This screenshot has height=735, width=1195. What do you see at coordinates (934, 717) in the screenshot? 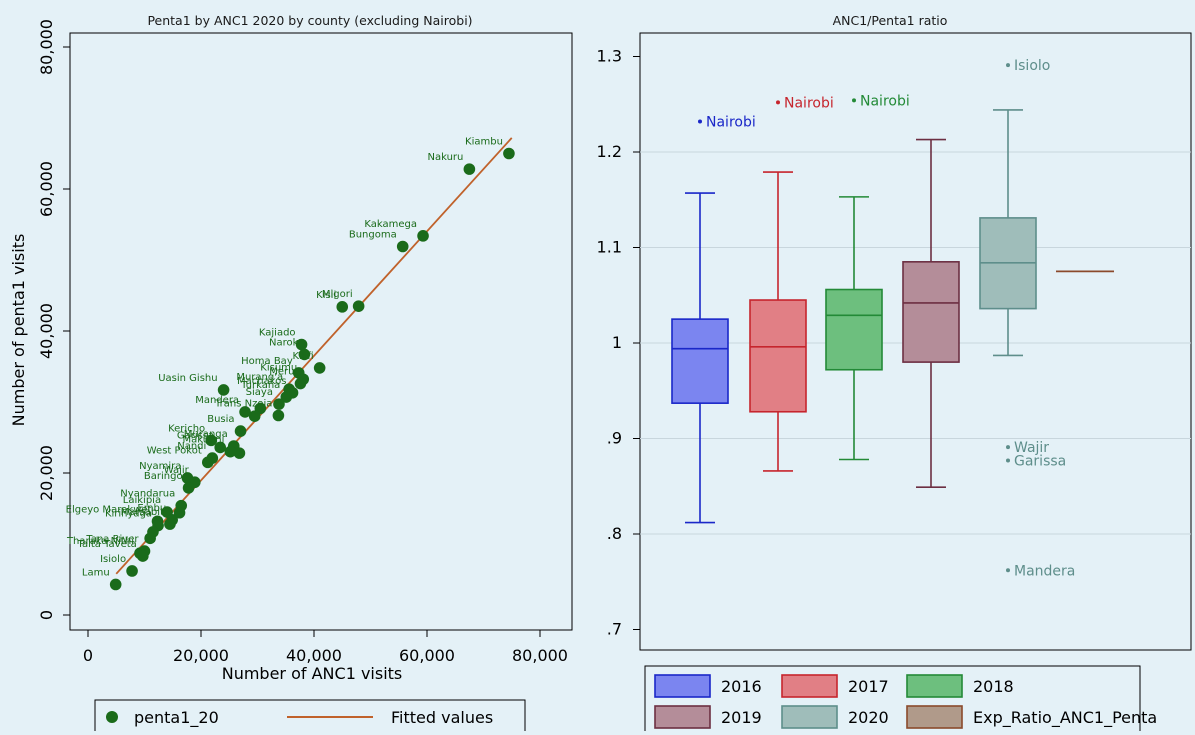
I see `legend-swatch-Exp_Ratio_ANC1_Penta` at bounding box center [934, 717].